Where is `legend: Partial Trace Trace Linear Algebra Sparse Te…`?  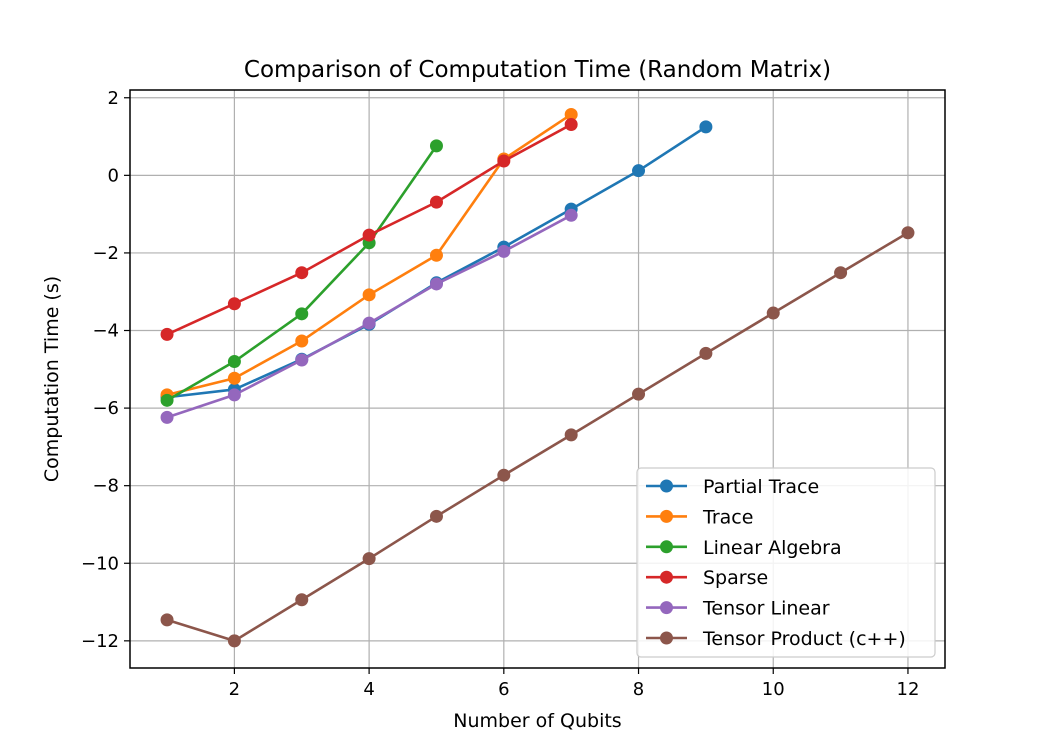 legend: Partial Trace Trace Linear Algebra Sparse Te… is located at coordinates (786, 562).